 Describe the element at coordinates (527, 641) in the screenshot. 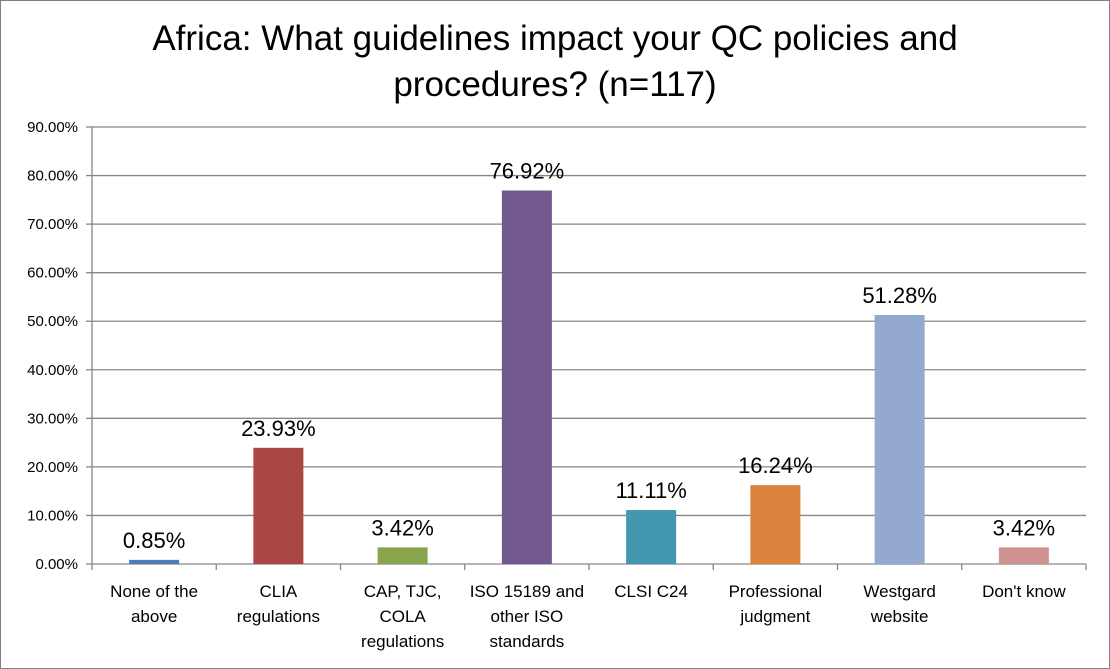

I see `x-category-label-line: standards` at that location.